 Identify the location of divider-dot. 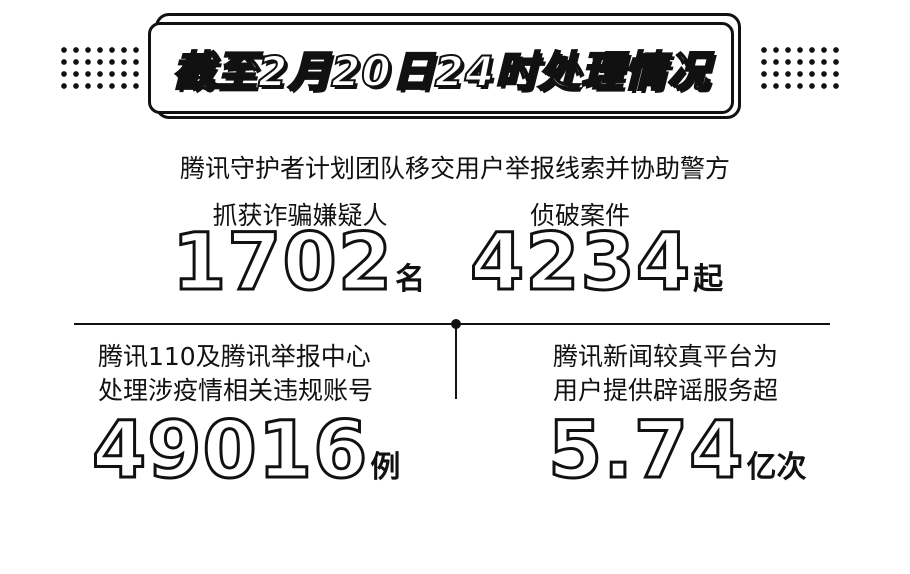
(456, 324).